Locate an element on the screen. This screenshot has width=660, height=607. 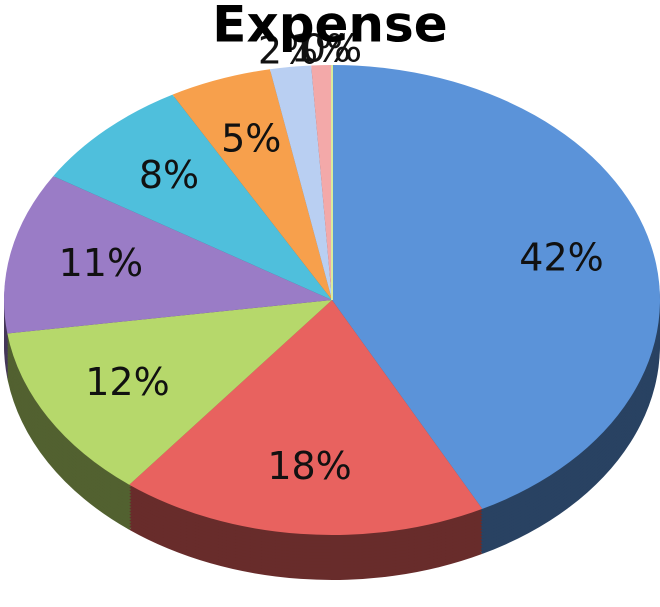
data-label: 12% is located at coordinates (127, 382).